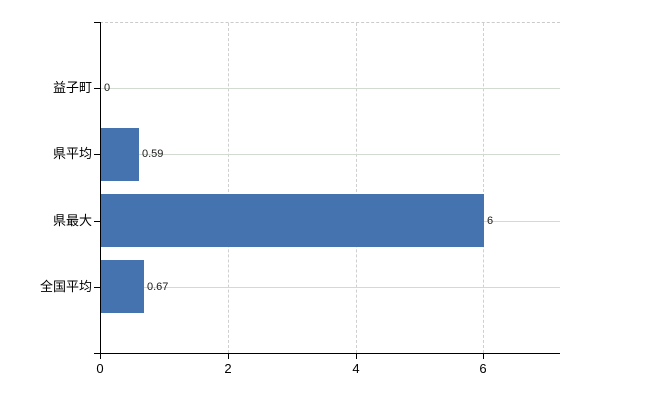 The width and height of the screenshot is (650, 400). I want to click on bar-value-label: 0, so click(107, 88).